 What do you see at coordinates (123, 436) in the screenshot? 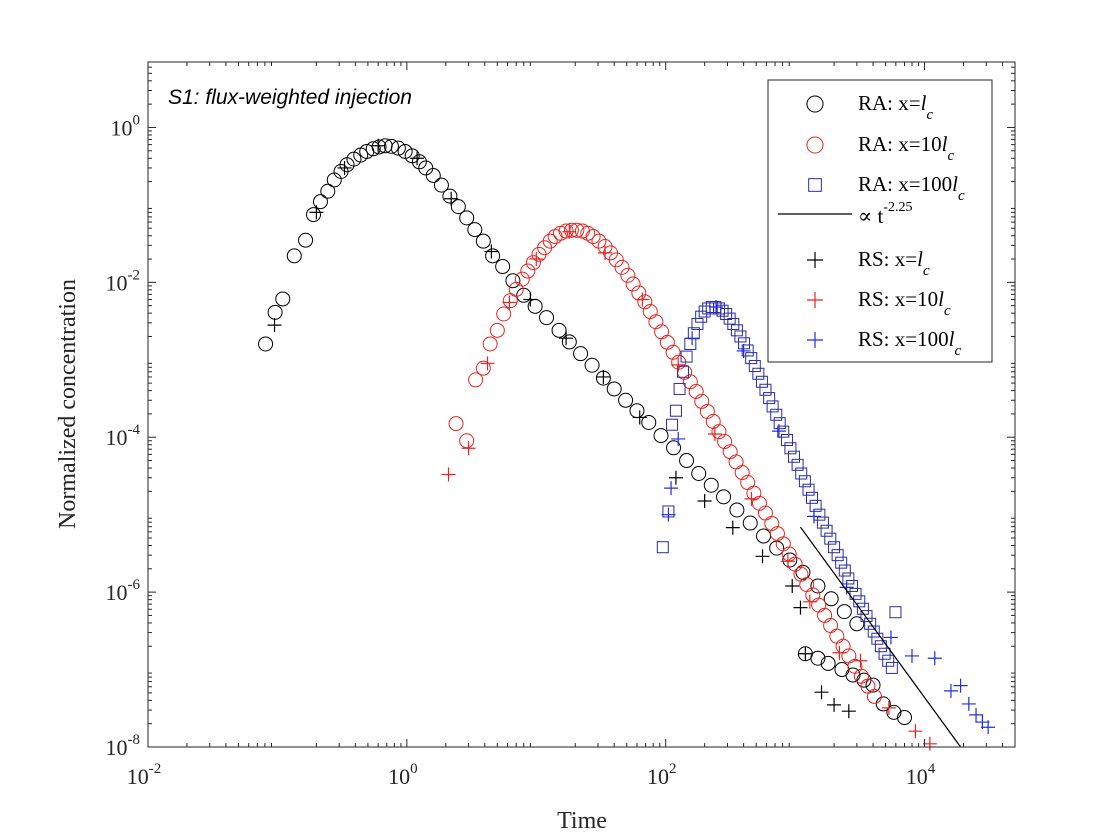
I see `y-tick-label: 10⁻⁴` at bounding box center [123, 436].